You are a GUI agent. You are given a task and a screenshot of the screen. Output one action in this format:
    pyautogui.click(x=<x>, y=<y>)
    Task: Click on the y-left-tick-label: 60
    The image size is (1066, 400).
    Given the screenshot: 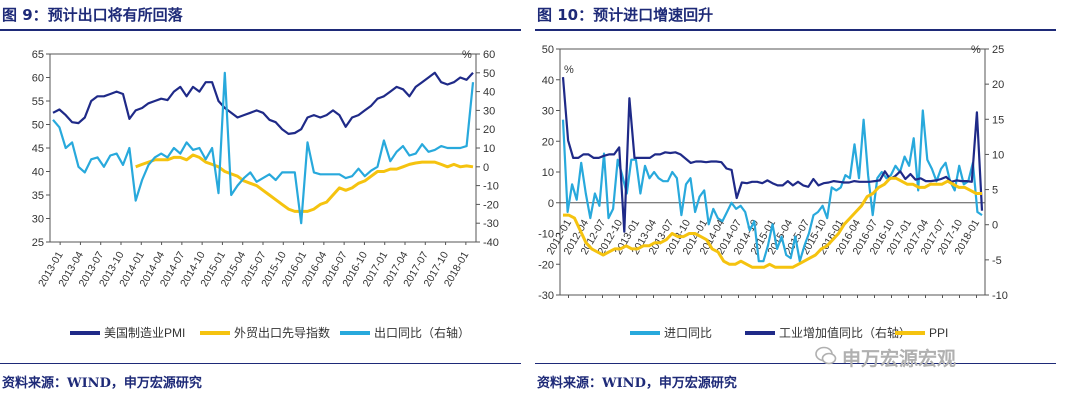 What is the action you would take?
    pyautogui.click(x=38, y=79)
    